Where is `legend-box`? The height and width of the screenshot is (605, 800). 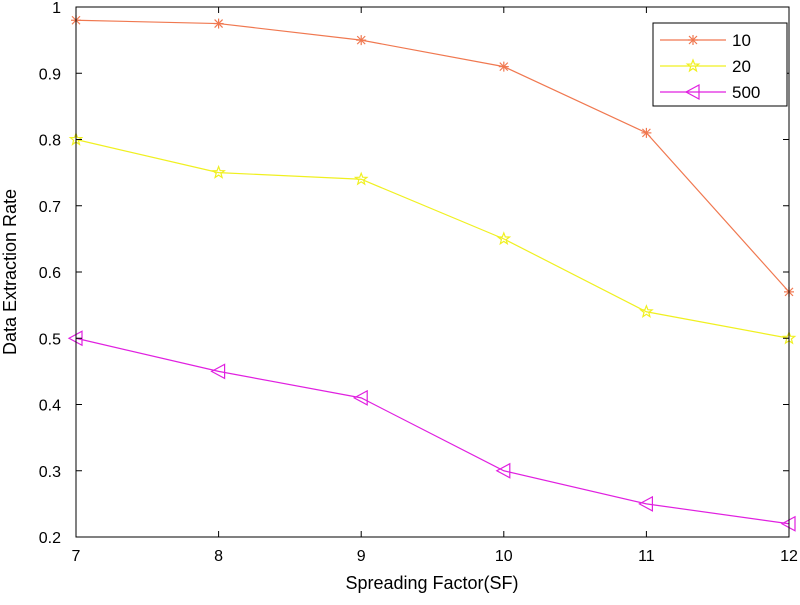 legend-box is located at coordinates (720, 64).